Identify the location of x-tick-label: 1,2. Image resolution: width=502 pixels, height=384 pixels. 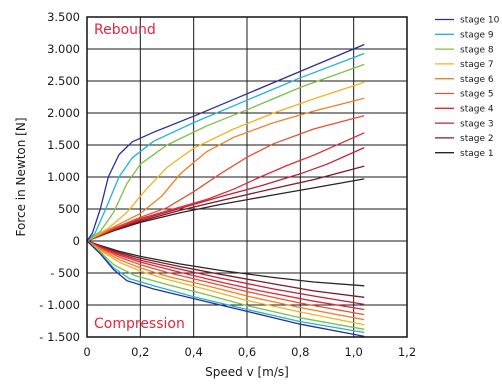
(407, 352).